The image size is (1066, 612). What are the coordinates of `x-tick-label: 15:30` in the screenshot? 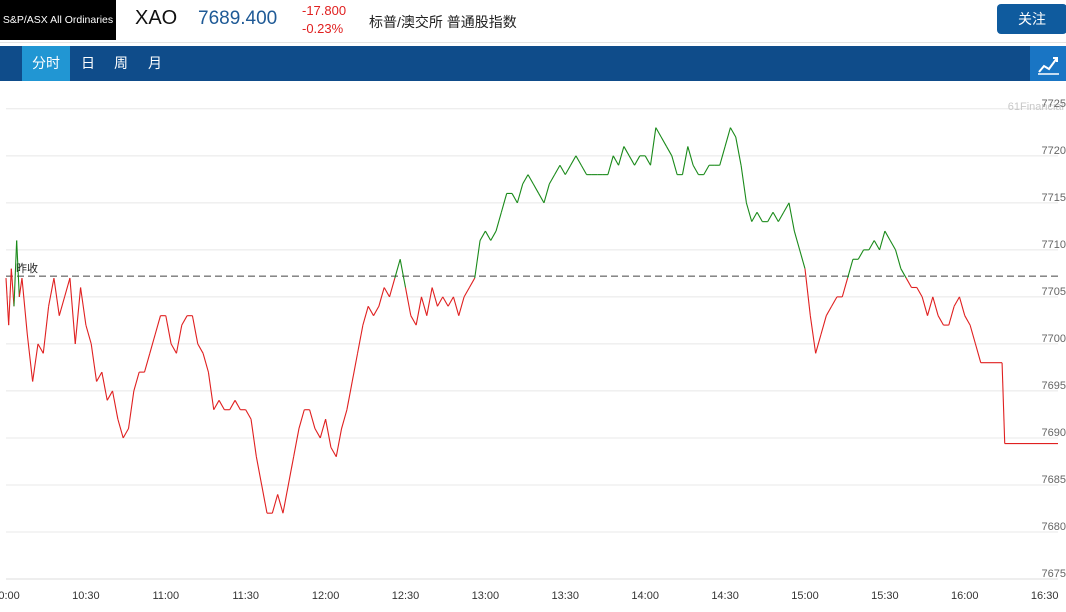 It's located at (885, 596).